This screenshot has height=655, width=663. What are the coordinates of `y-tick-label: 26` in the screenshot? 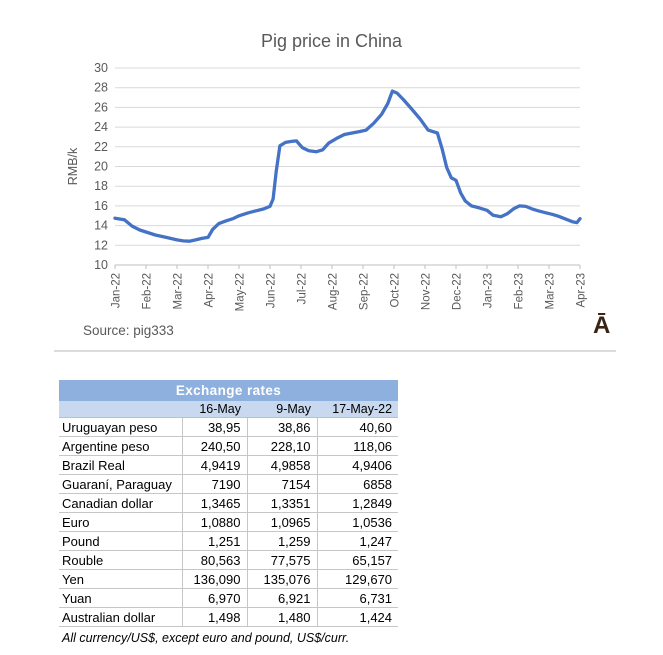 It's located at (101, 107).